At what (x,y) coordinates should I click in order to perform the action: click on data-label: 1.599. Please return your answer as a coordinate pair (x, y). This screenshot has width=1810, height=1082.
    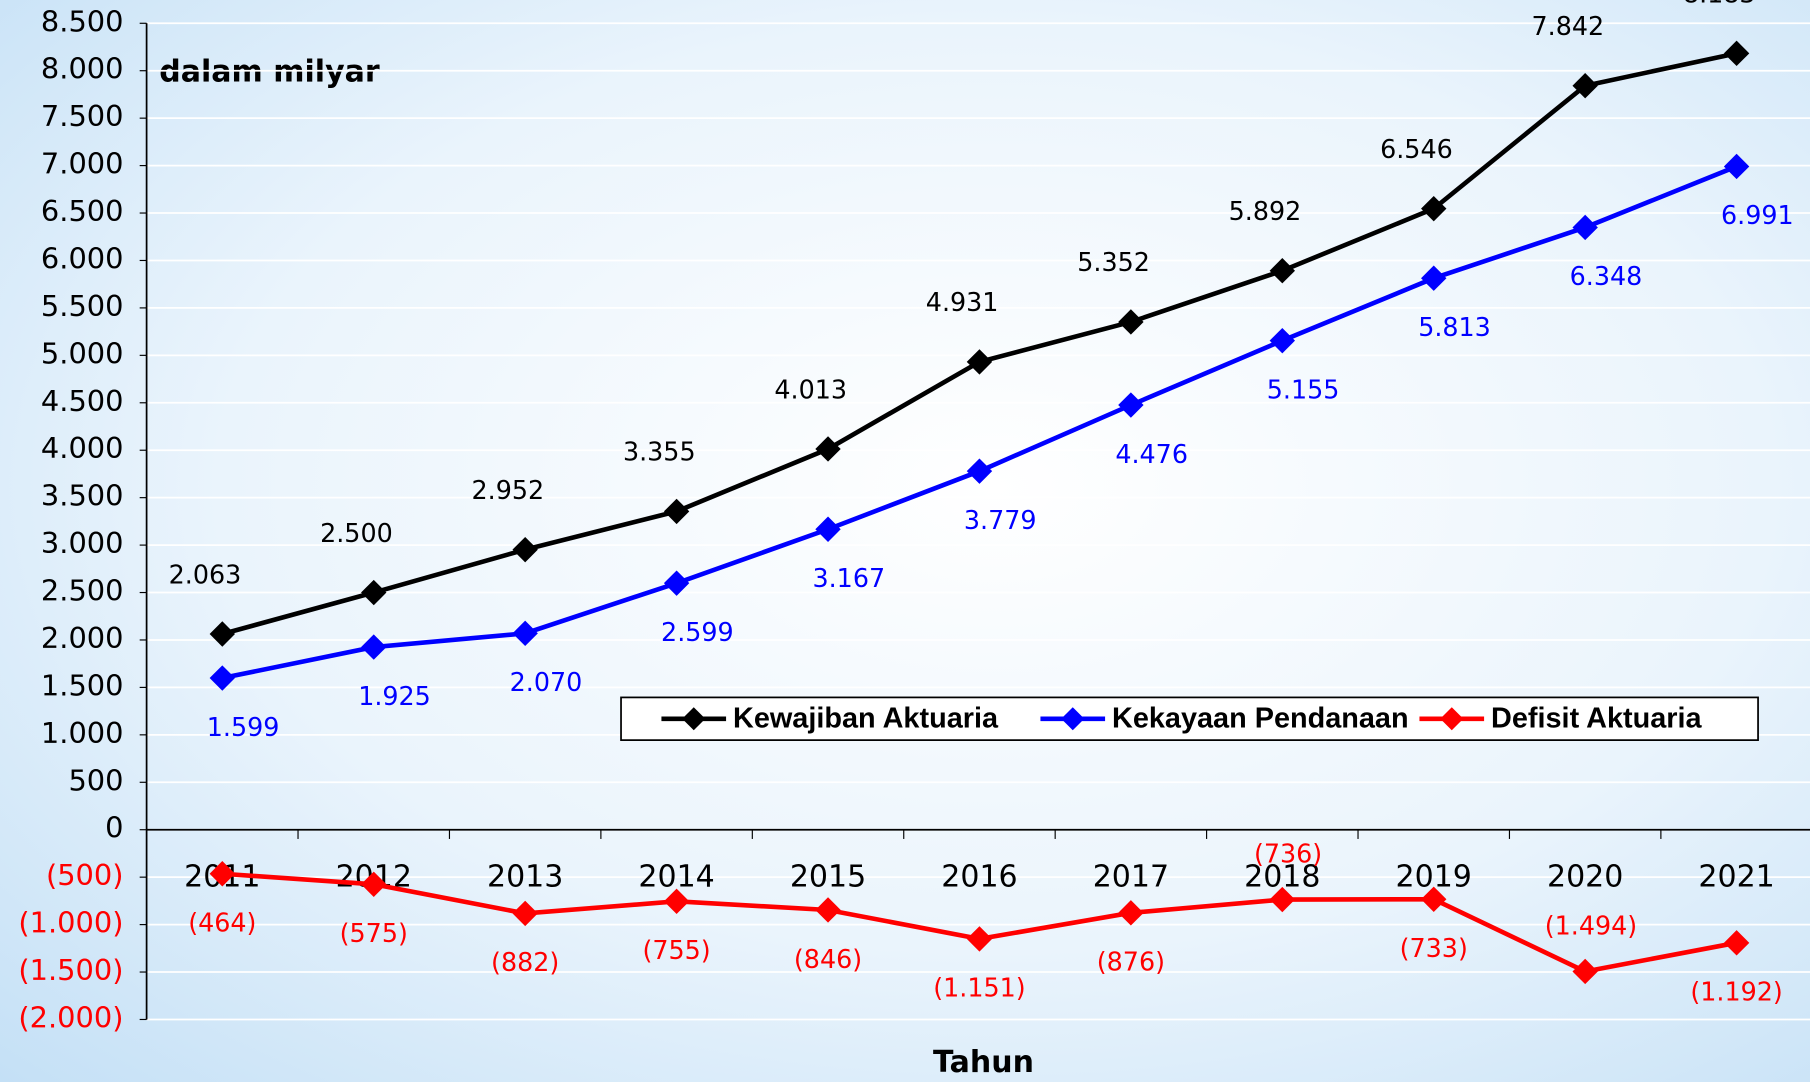
    Looking at the image, I should click on (243, 727).